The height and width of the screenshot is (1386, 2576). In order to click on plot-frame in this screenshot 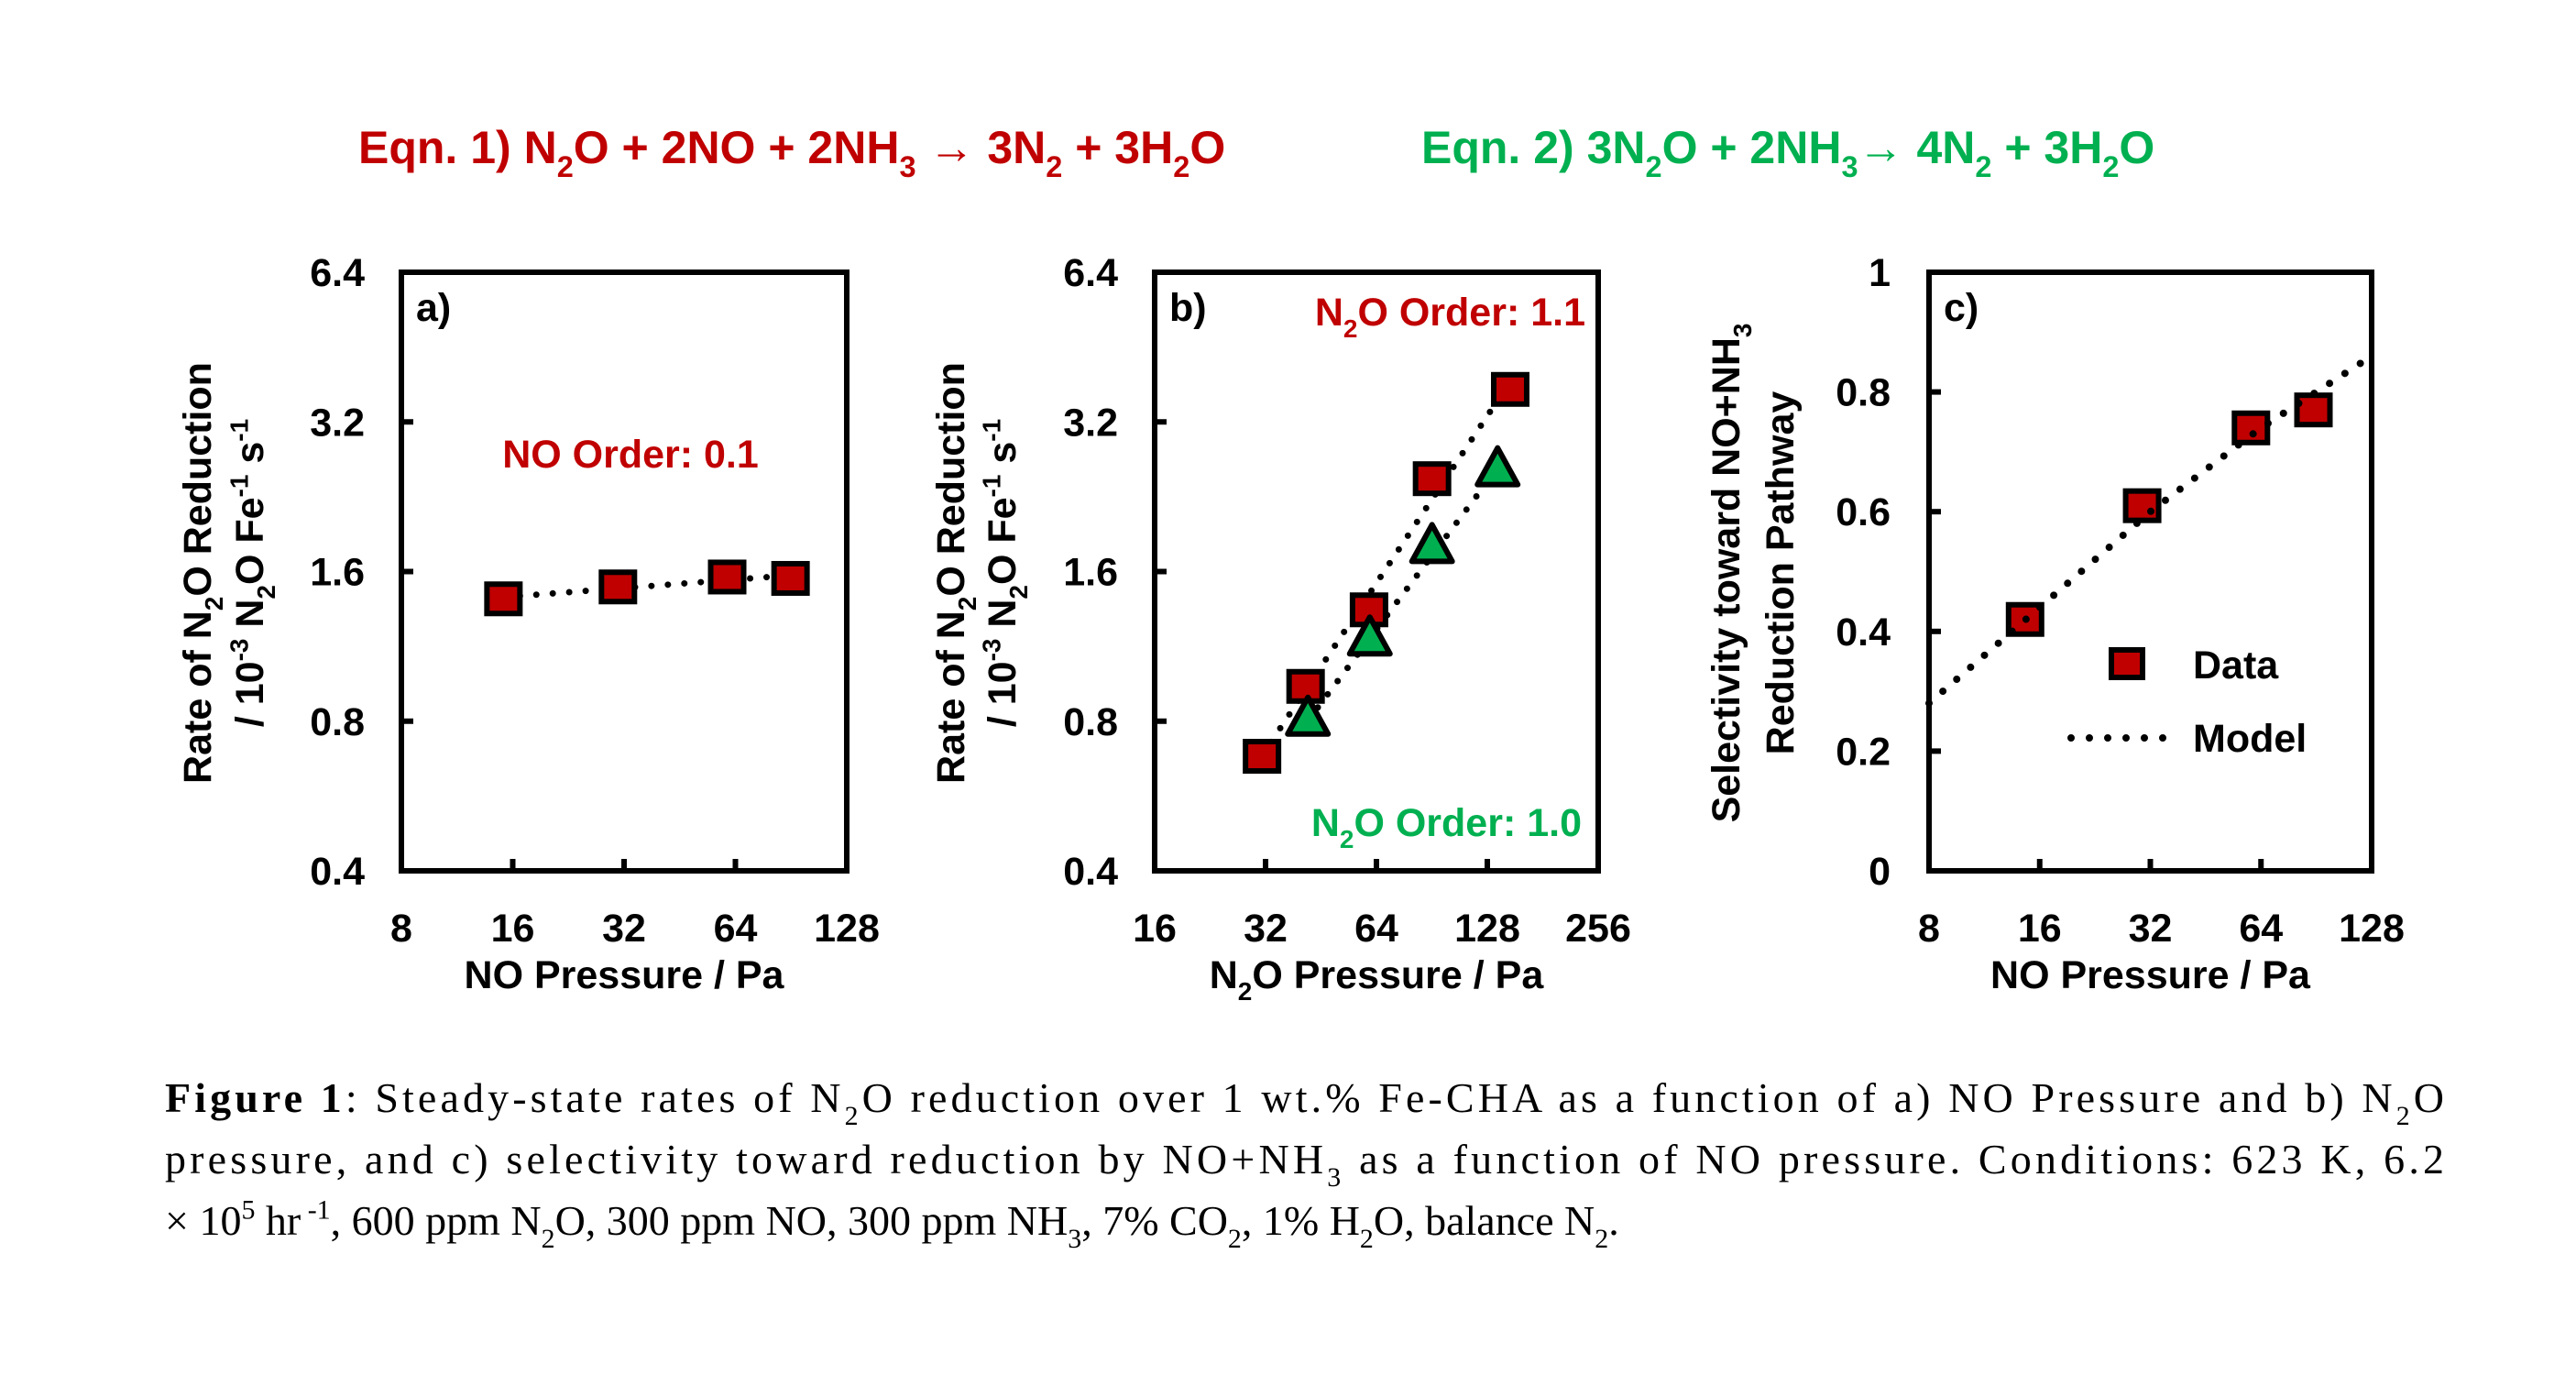, I will do `click(2150, 572)`.